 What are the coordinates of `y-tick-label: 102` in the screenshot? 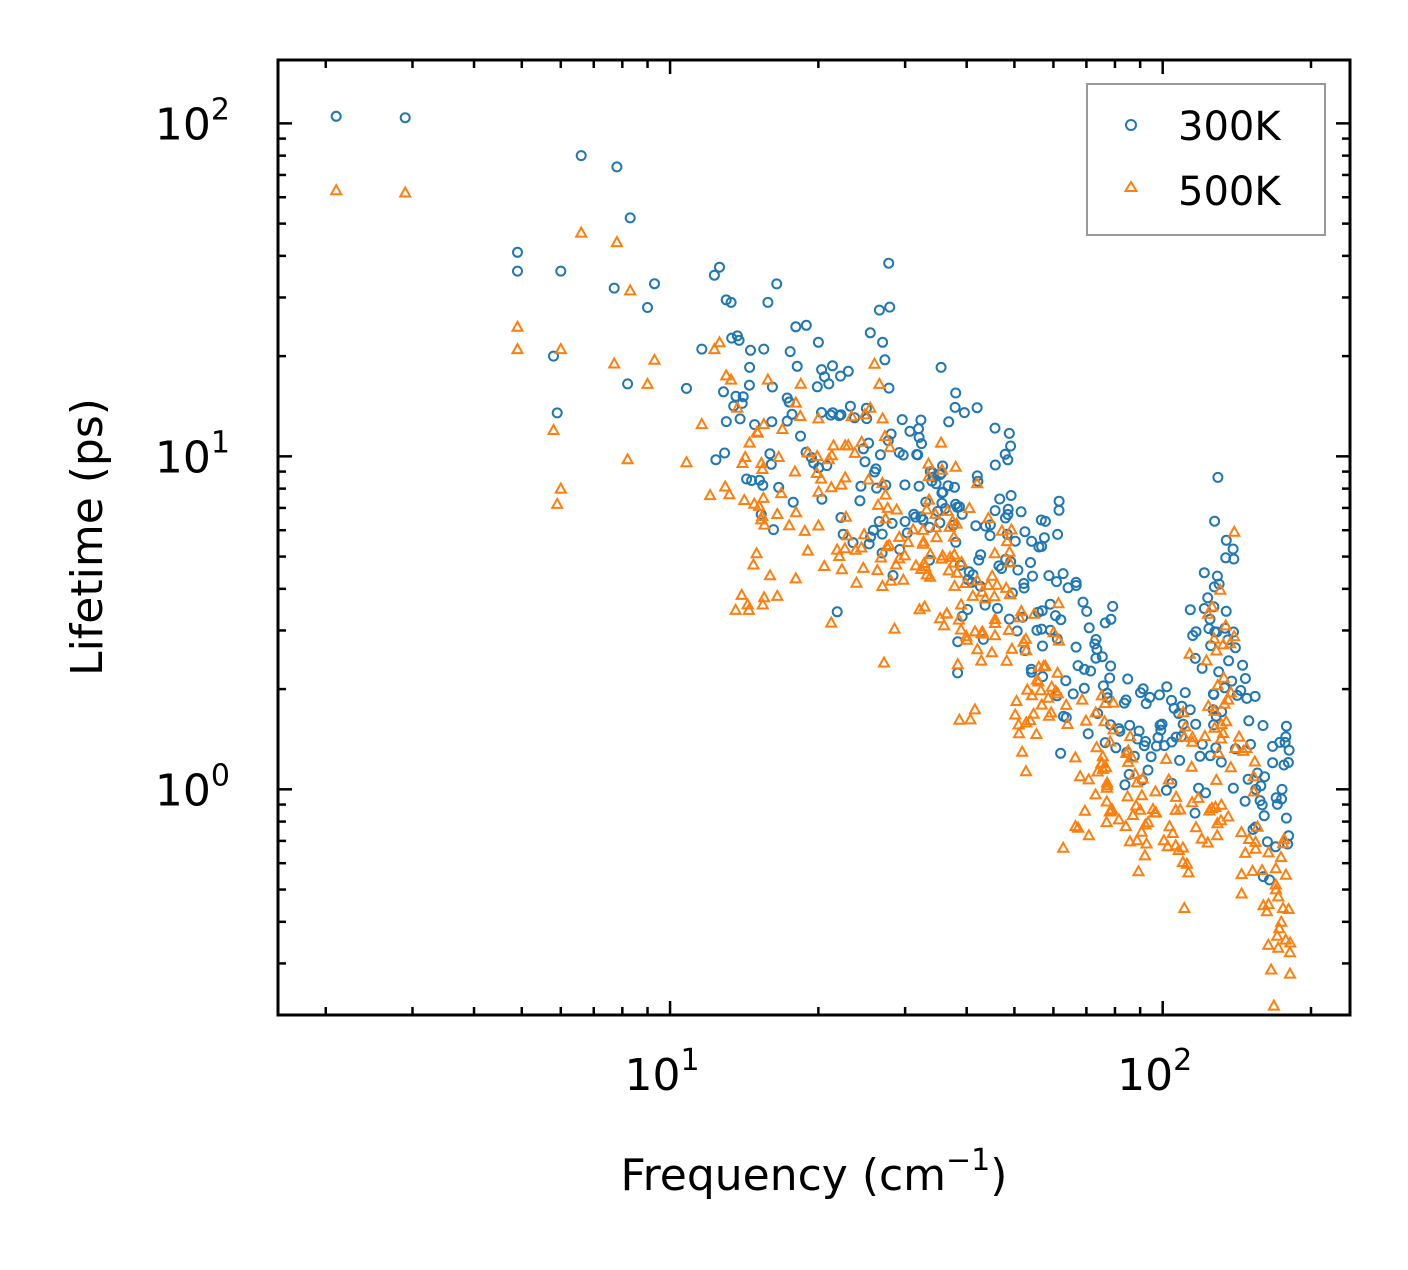 It's located at (192, 121).